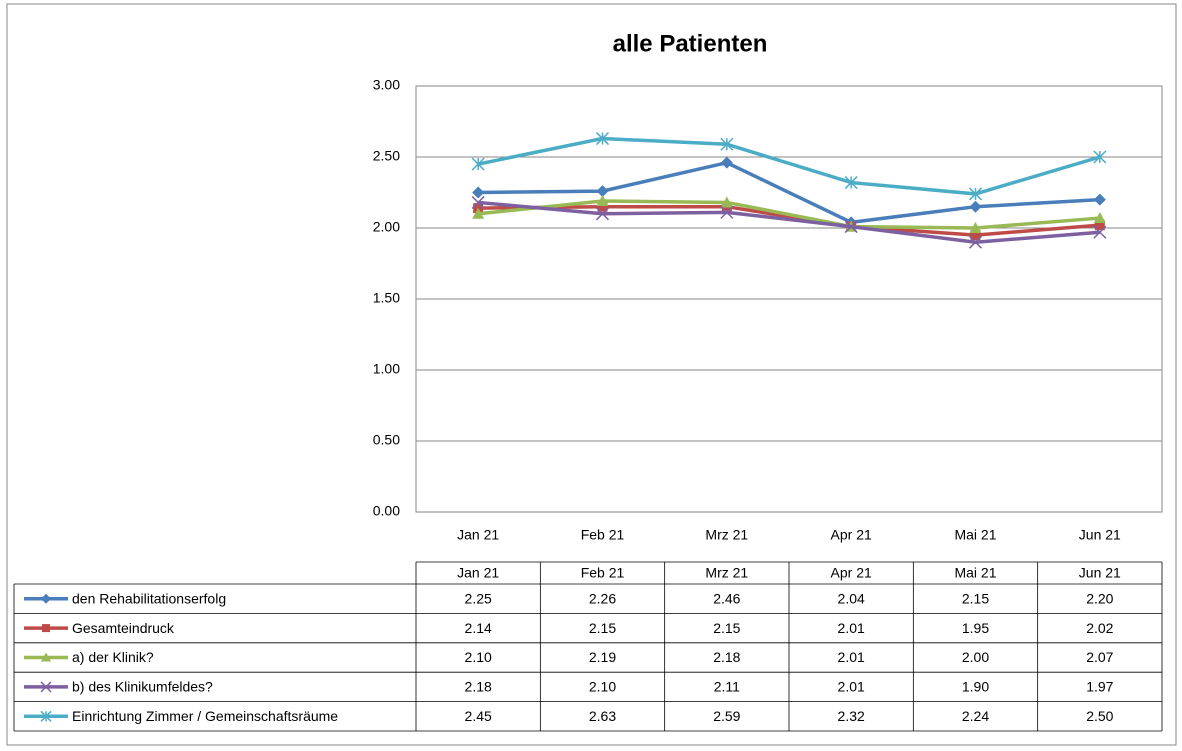 This screenshot has height=751, width=1182. I want to click on table-cell: 2.07, so click(1099, 657).